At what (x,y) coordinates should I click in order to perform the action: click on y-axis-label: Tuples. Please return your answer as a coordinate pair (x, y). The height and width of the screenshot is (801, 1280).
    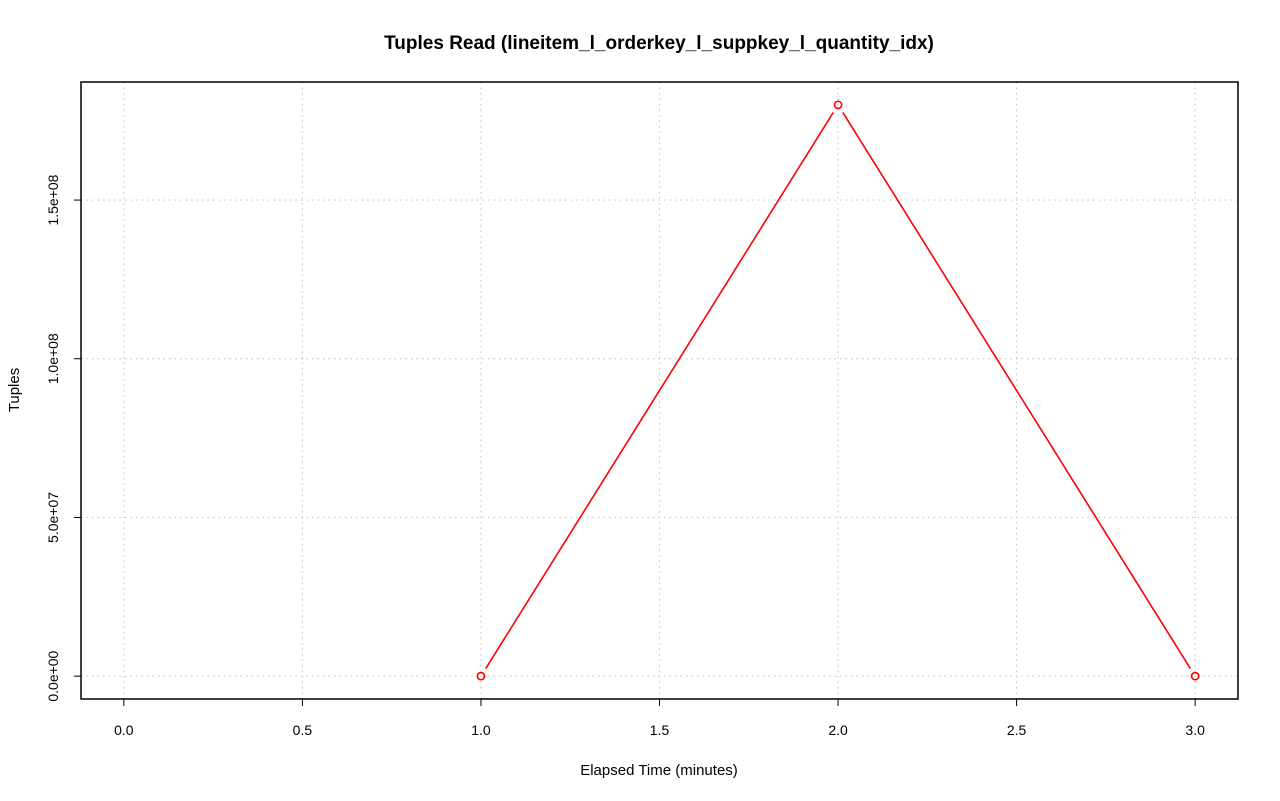
    Looking at the image, I should click on (14, 390).